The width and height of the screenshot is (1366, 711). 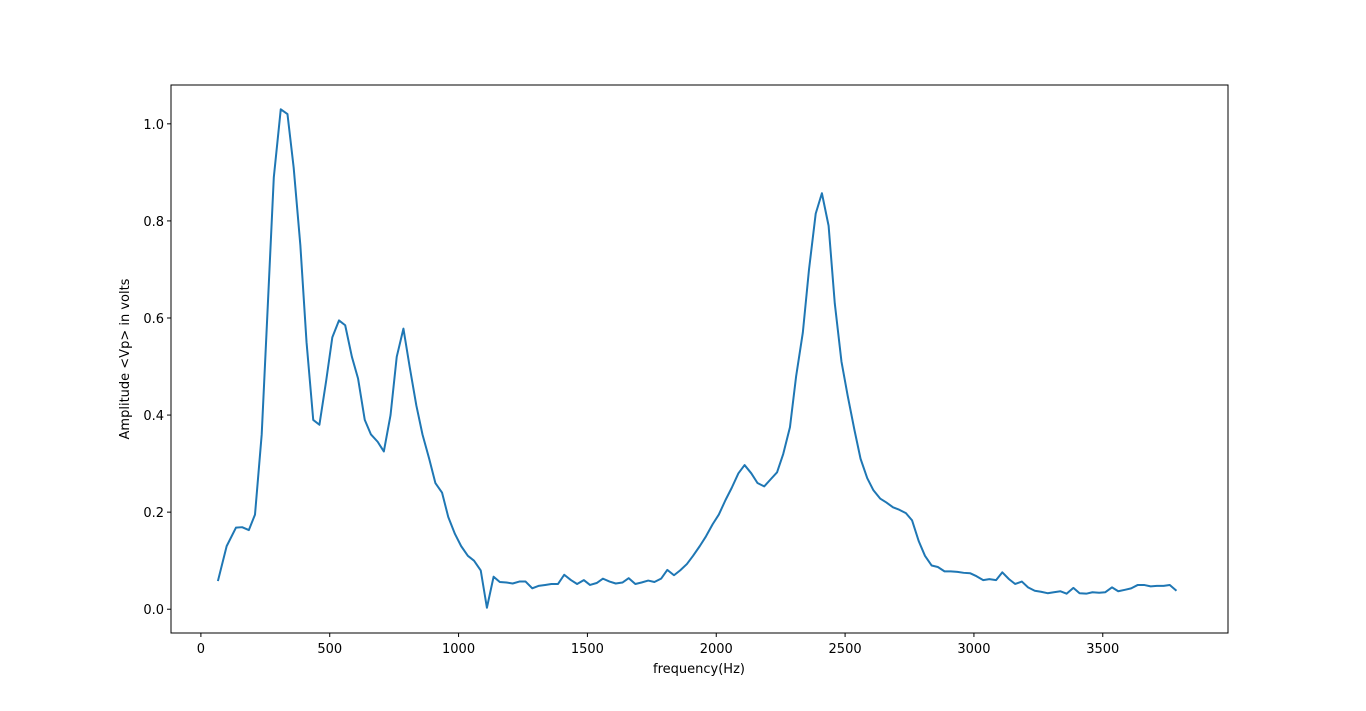 What do you see at coordinates (845, 649) in the screenshot?
I see `x-tick-label: 2500` at bounding box center [845, 649].